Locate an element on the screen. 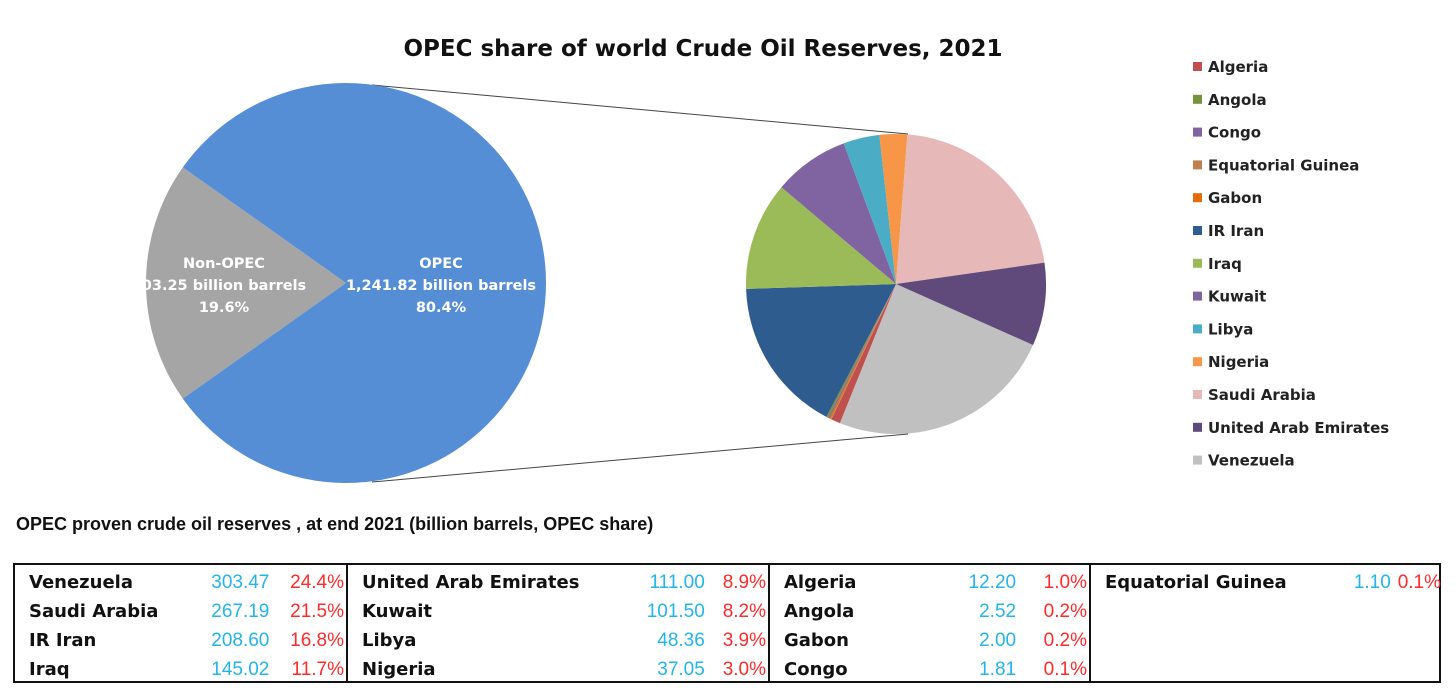  pie-slice-equatorial-guinea is located at coordinates (863, 352).